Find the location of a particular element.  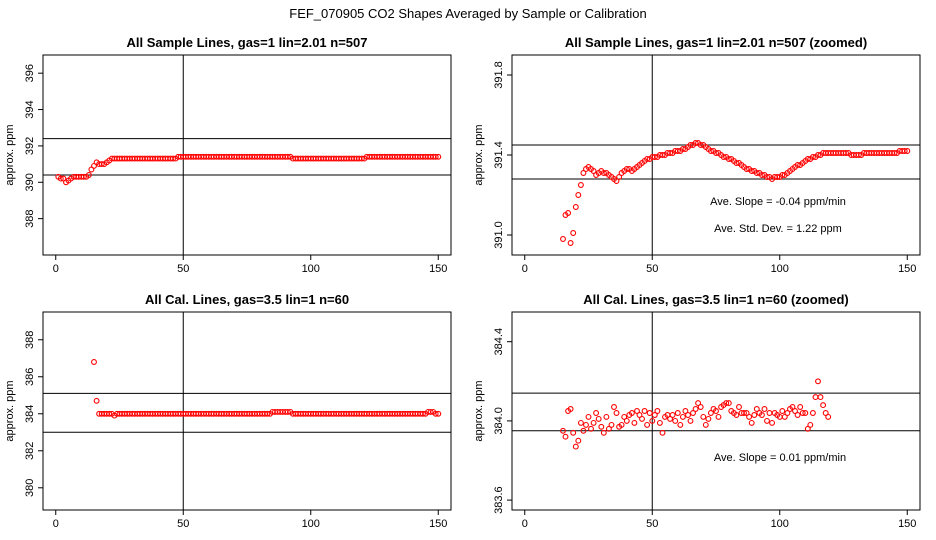

y-tick-label: 391.4 is located at coordinates (499, 155).